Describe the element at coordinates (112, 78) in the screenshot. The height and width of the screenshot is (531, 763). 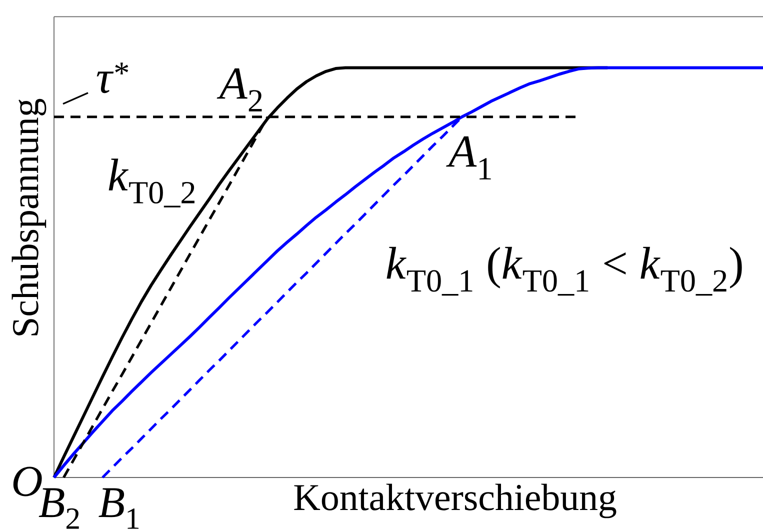
I see `legend-label: τ$^{*}$` at that location.